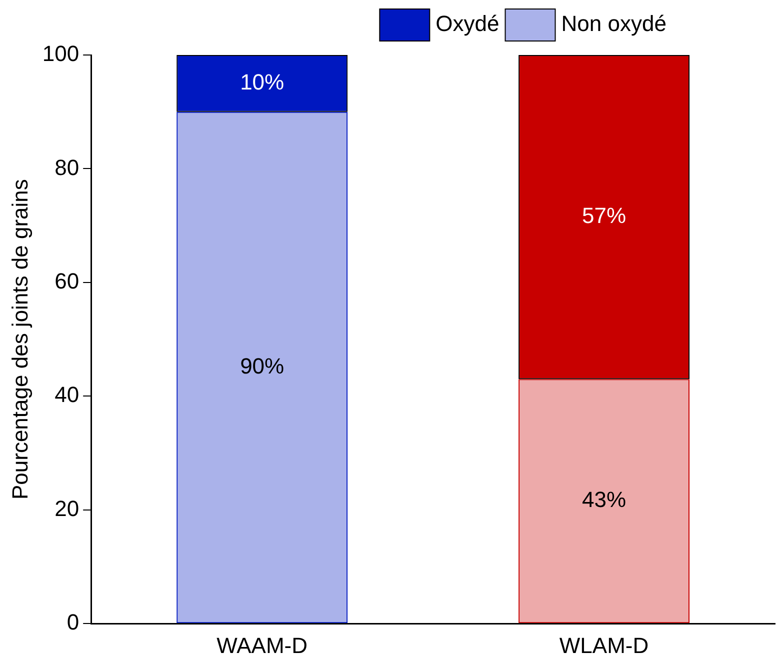 This screenshot has width=777, height=666. I want to click on x-tick-label: WLAM-D, so click(604, 645).